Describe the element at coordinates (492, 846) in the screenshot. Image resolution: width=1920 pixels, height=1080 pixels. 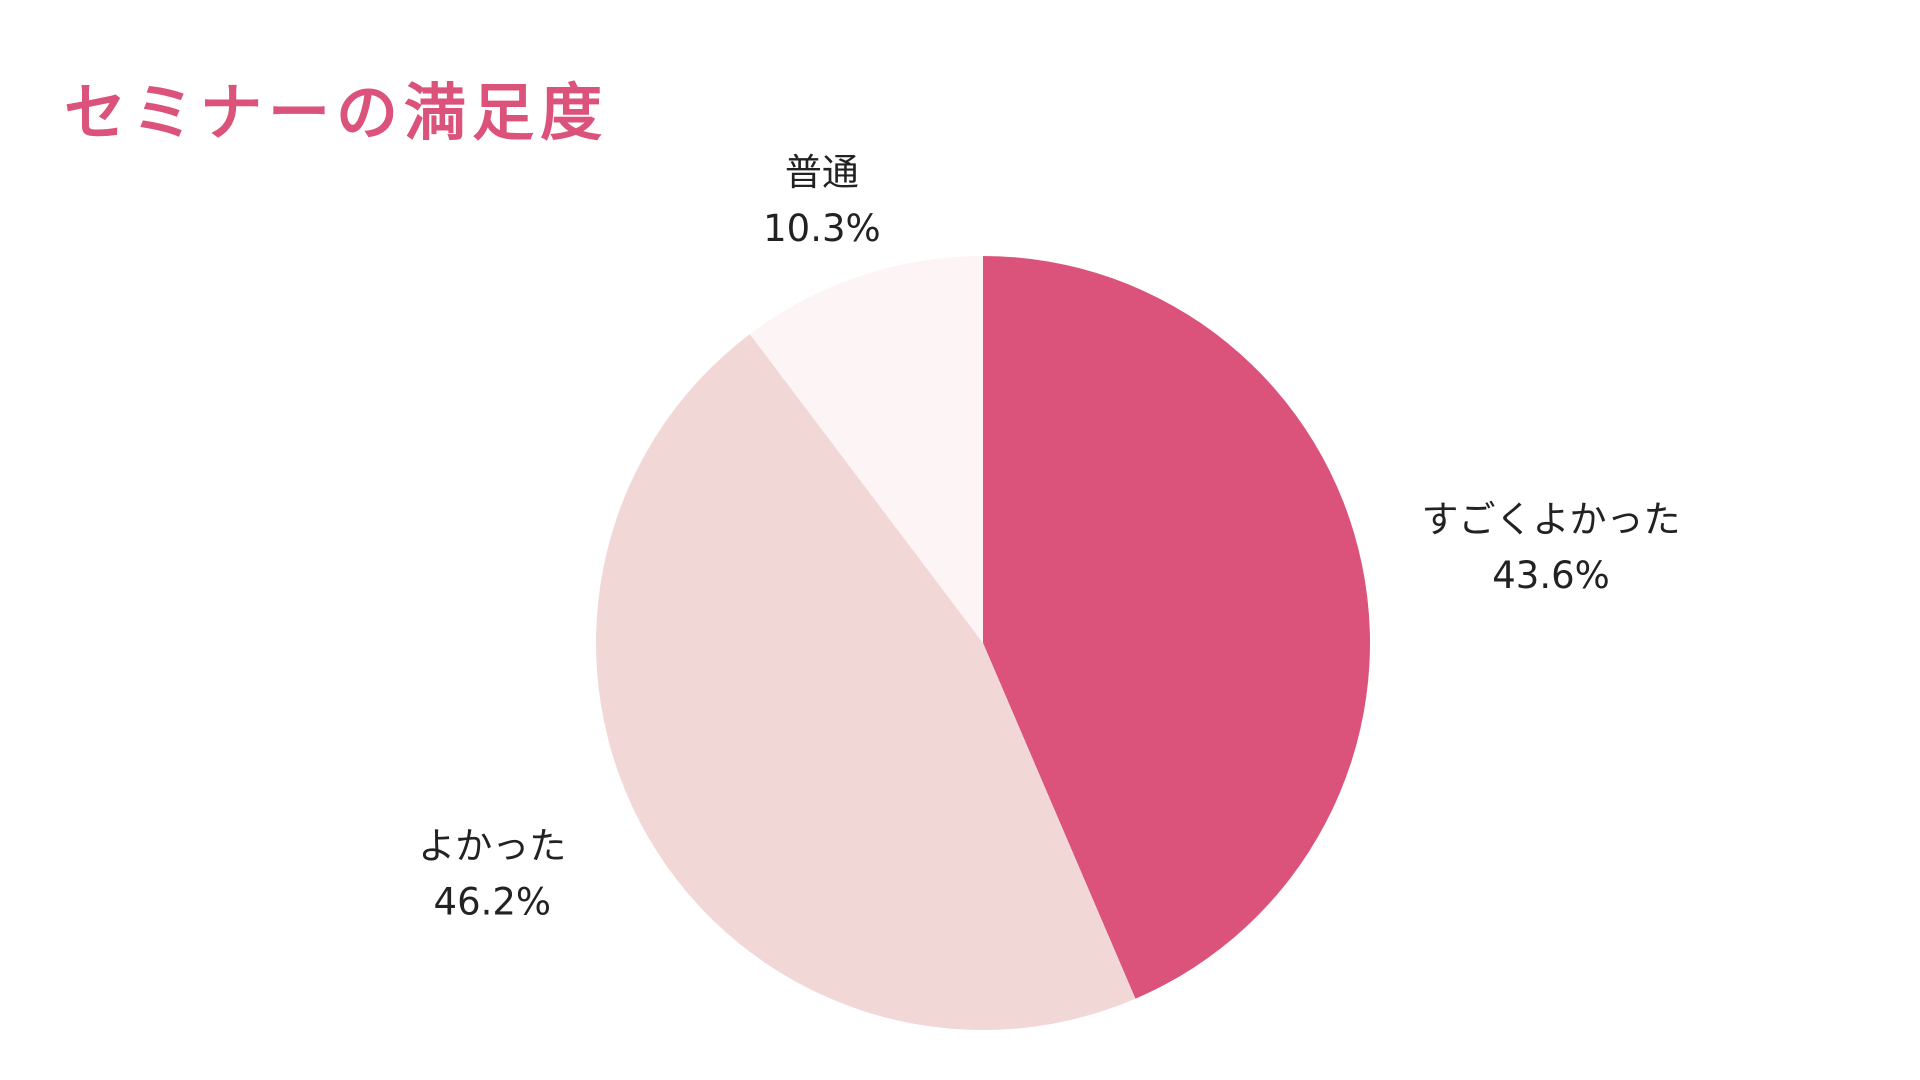
I see `slice-label: よかった` at that location.